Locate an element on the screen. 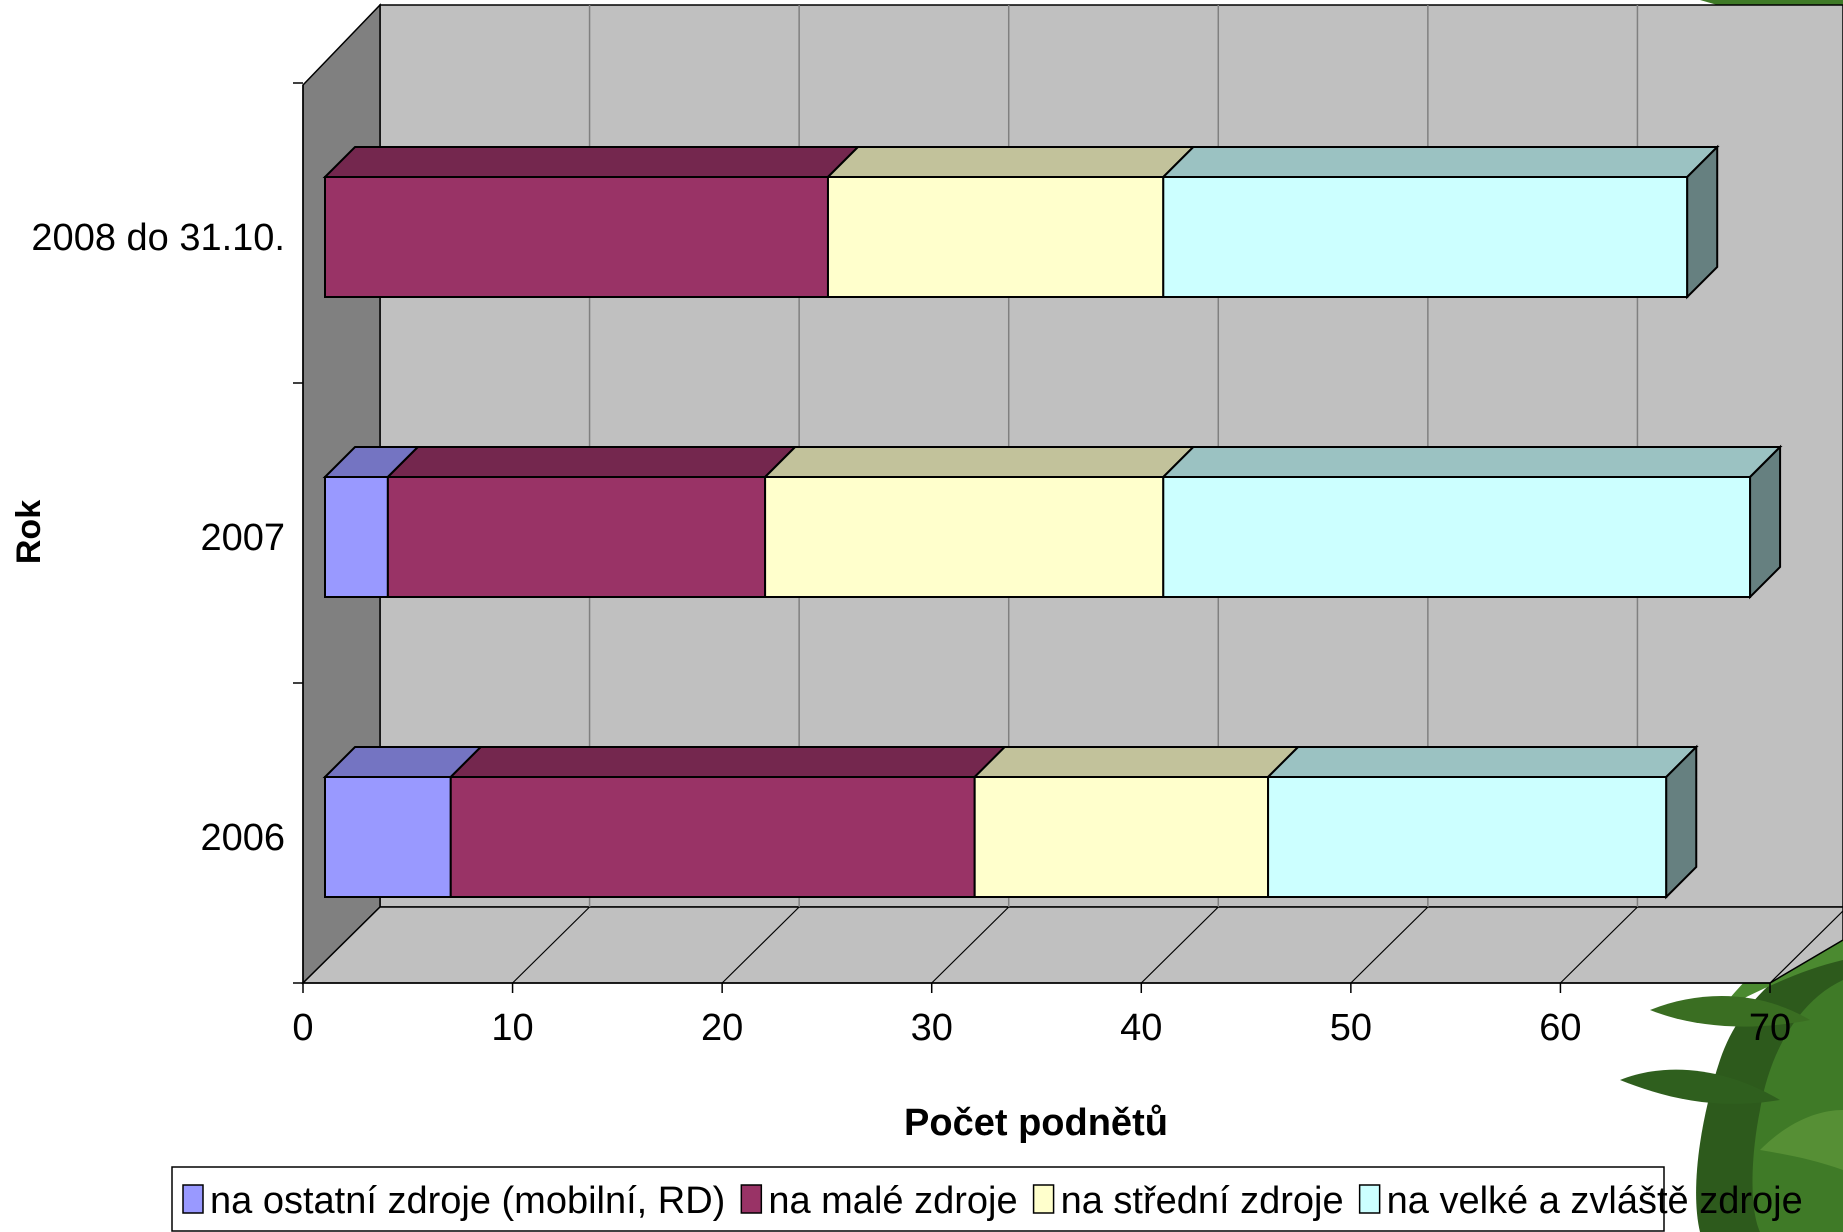 This screenshot has height=1232, width=1843. x-tick-label: 50 is located at coordinates (1351, 1028).